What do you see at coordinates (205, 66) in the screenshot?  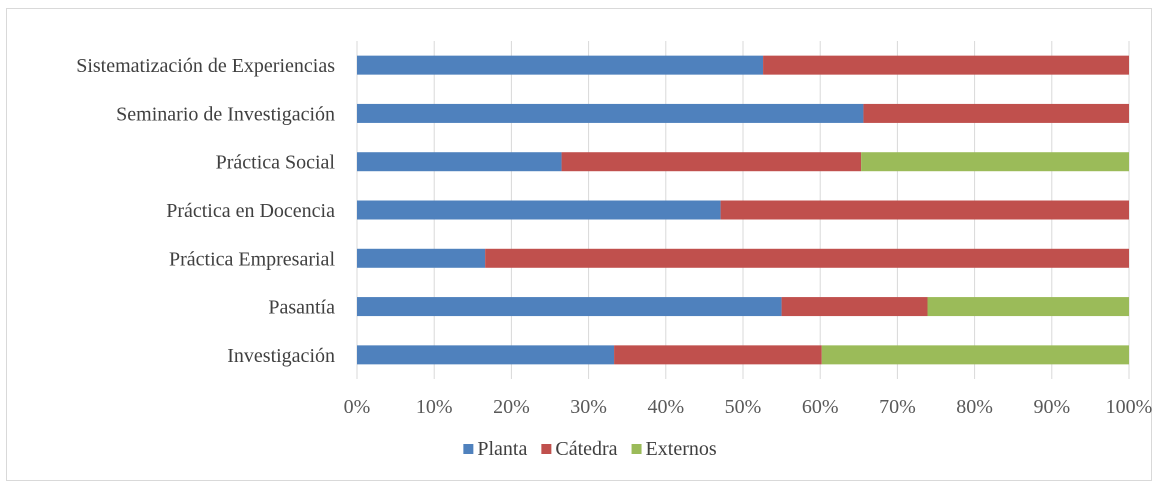 I see `category-label: Sistematización de Experiencias` at bounding box center [205, 66].